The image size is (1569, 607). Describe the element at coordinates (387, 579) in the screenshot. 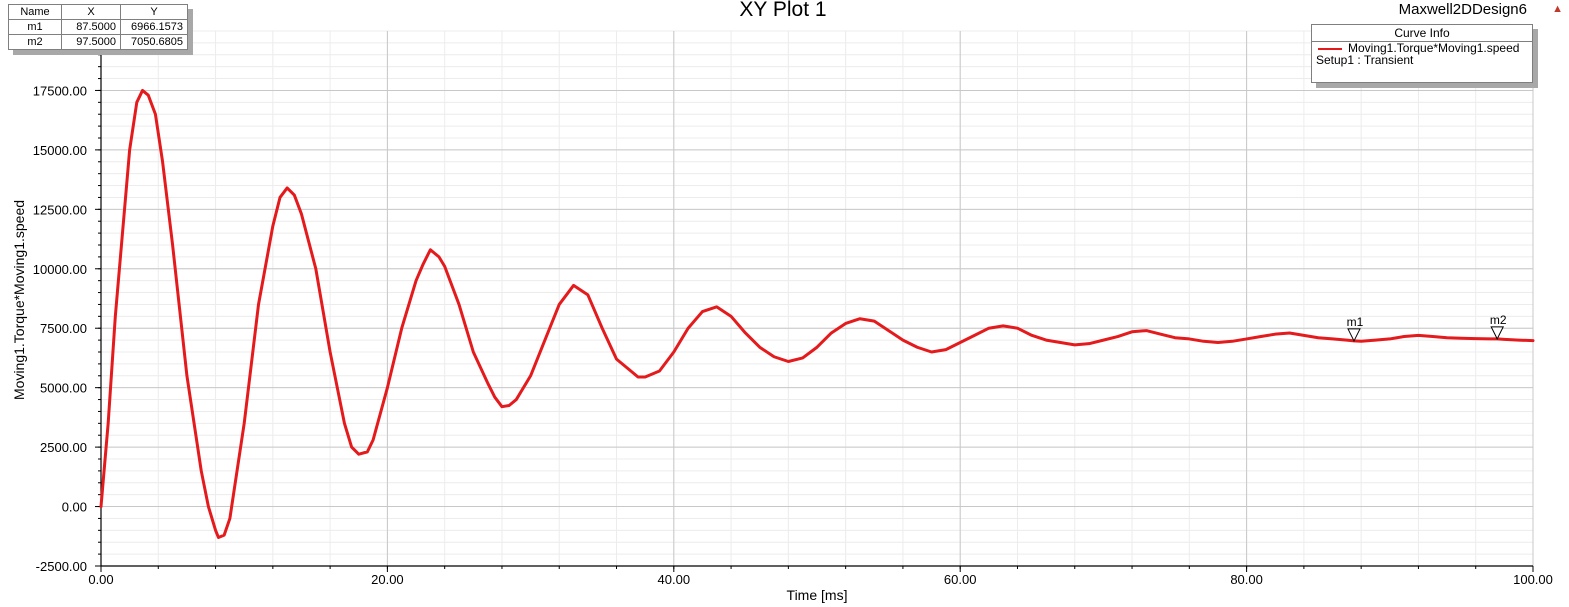

I see `x-tick-label: 20.00` at that location.